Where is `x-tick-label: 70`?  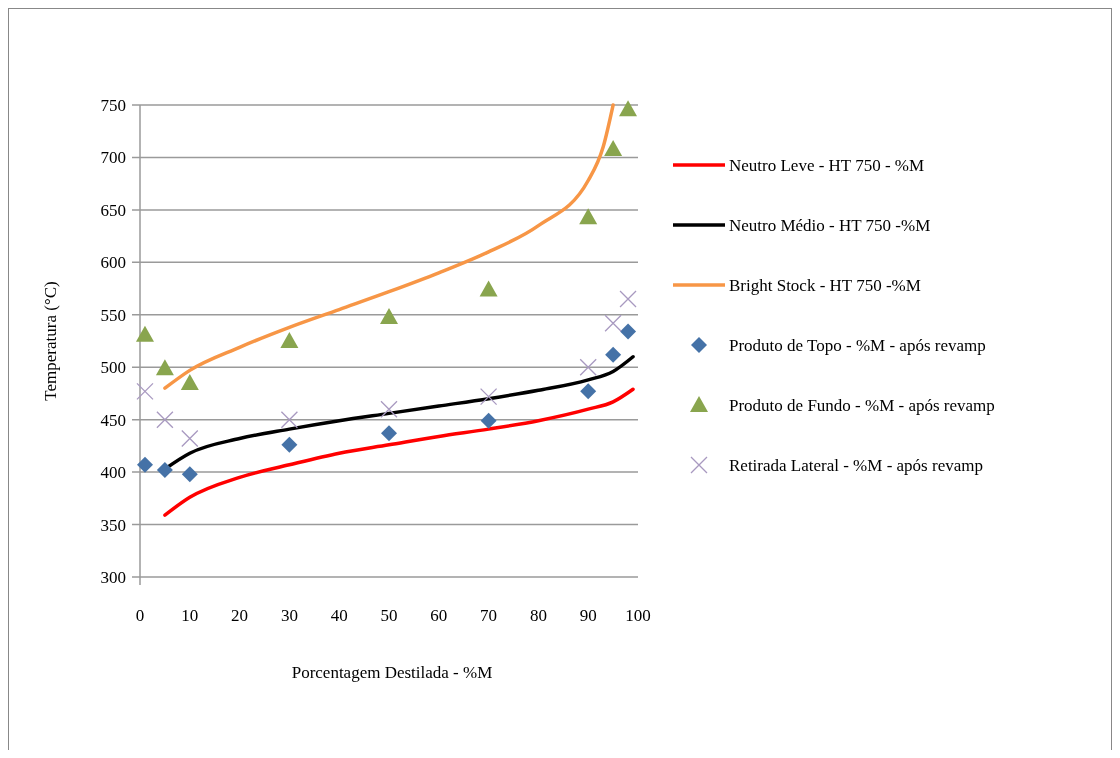 x-tick-label: 70 is located at coordinates (489, 615).